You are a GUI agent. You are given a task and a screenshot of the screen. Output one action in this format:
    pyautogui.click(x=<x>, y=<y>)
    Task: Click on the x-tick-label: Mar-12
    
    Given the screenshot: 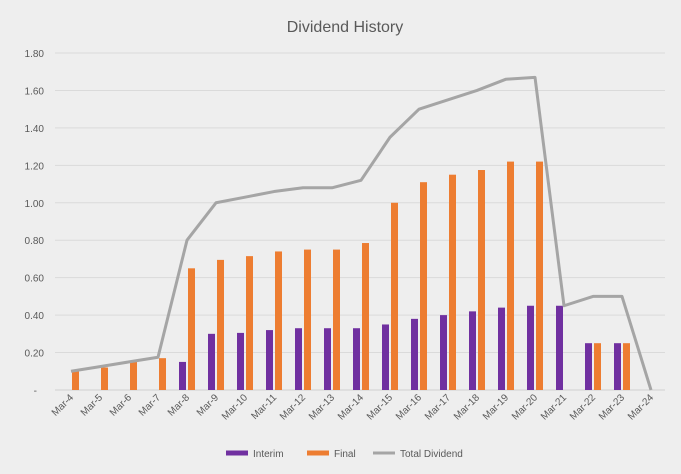 What is the action you would take?
    pyautogui.click(x=293, y=407)
    